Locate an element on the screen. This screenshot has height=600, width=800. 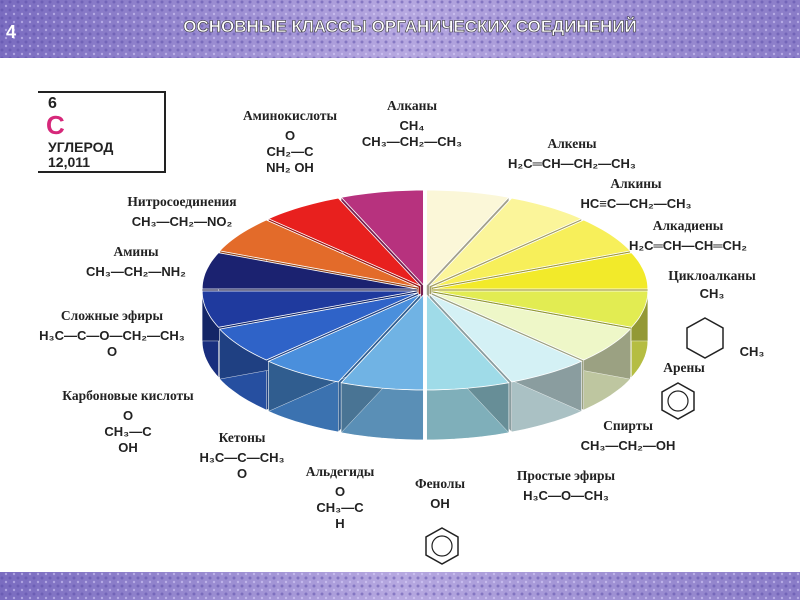
class-name: Алкины is located at coordinates (636, 183).